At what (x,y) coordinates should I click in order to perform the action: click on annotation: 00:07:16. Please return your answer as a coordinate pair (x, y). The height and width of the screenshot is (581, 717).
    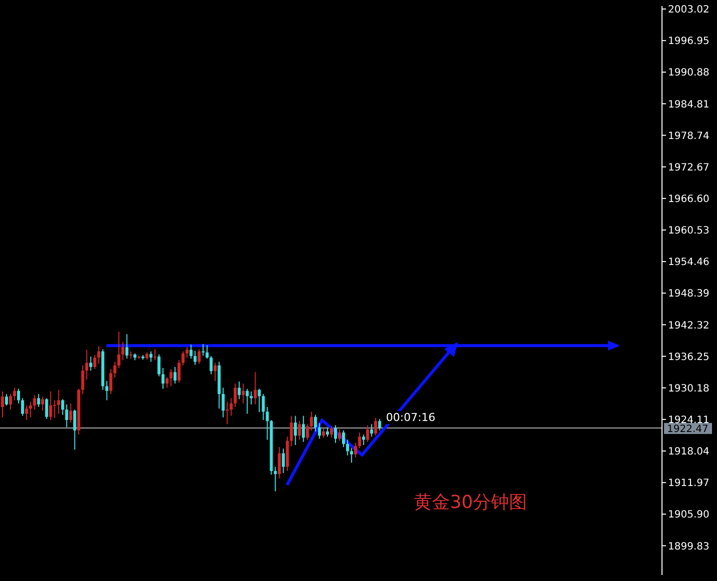
    Looking at the image, I should click on (410, 417).